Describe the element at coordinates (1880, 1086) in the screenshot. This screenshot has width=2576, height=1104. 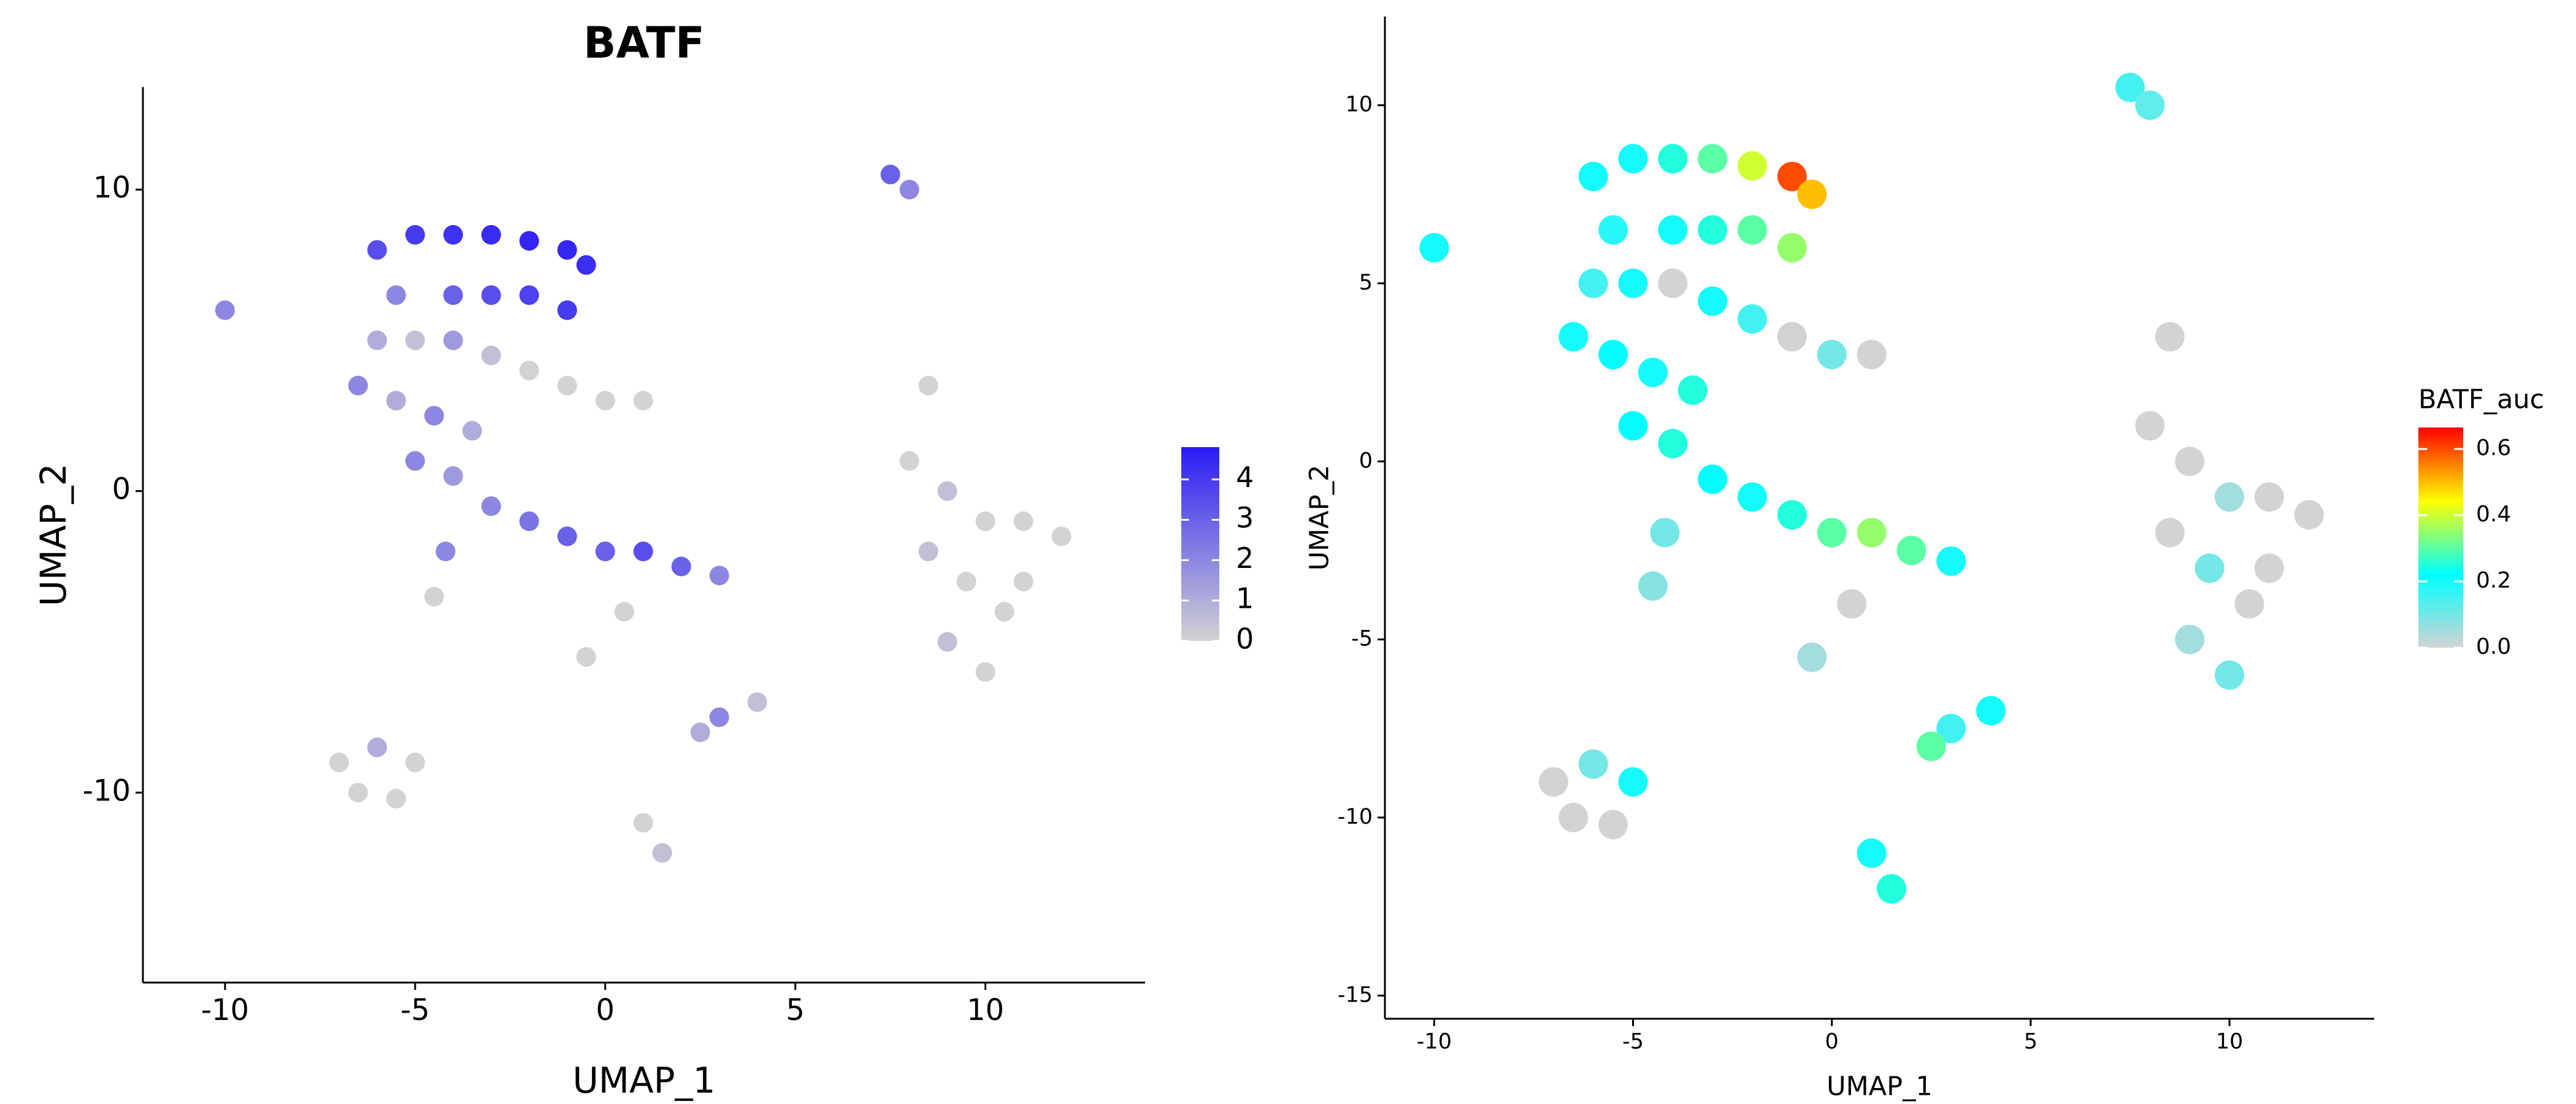
I see `x-axis-label: UMAP_1` at that location.